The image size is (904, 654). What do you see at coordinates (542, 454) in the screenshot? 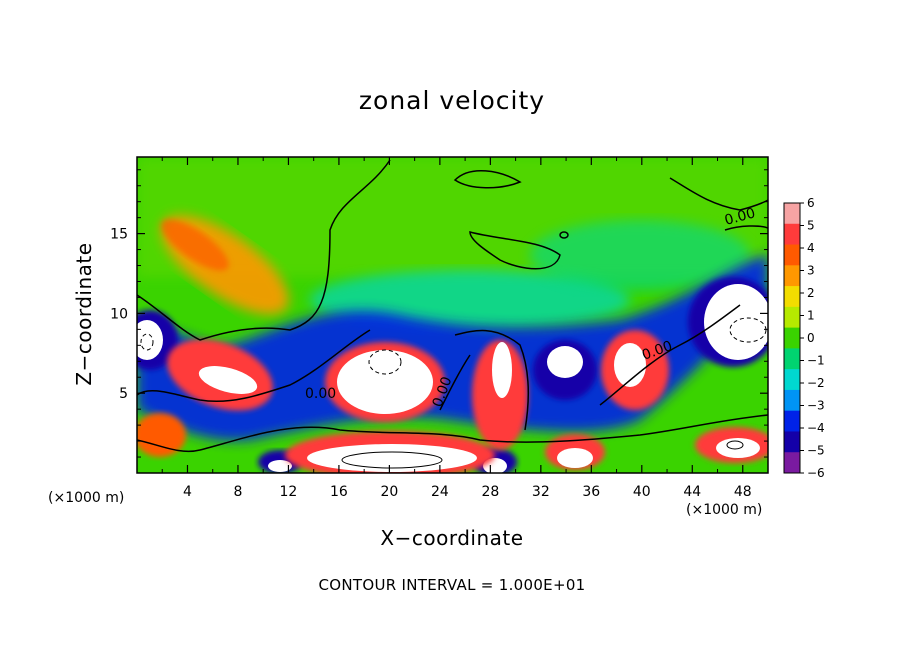
I see `positive-contours` at bounding box center [542, 454].